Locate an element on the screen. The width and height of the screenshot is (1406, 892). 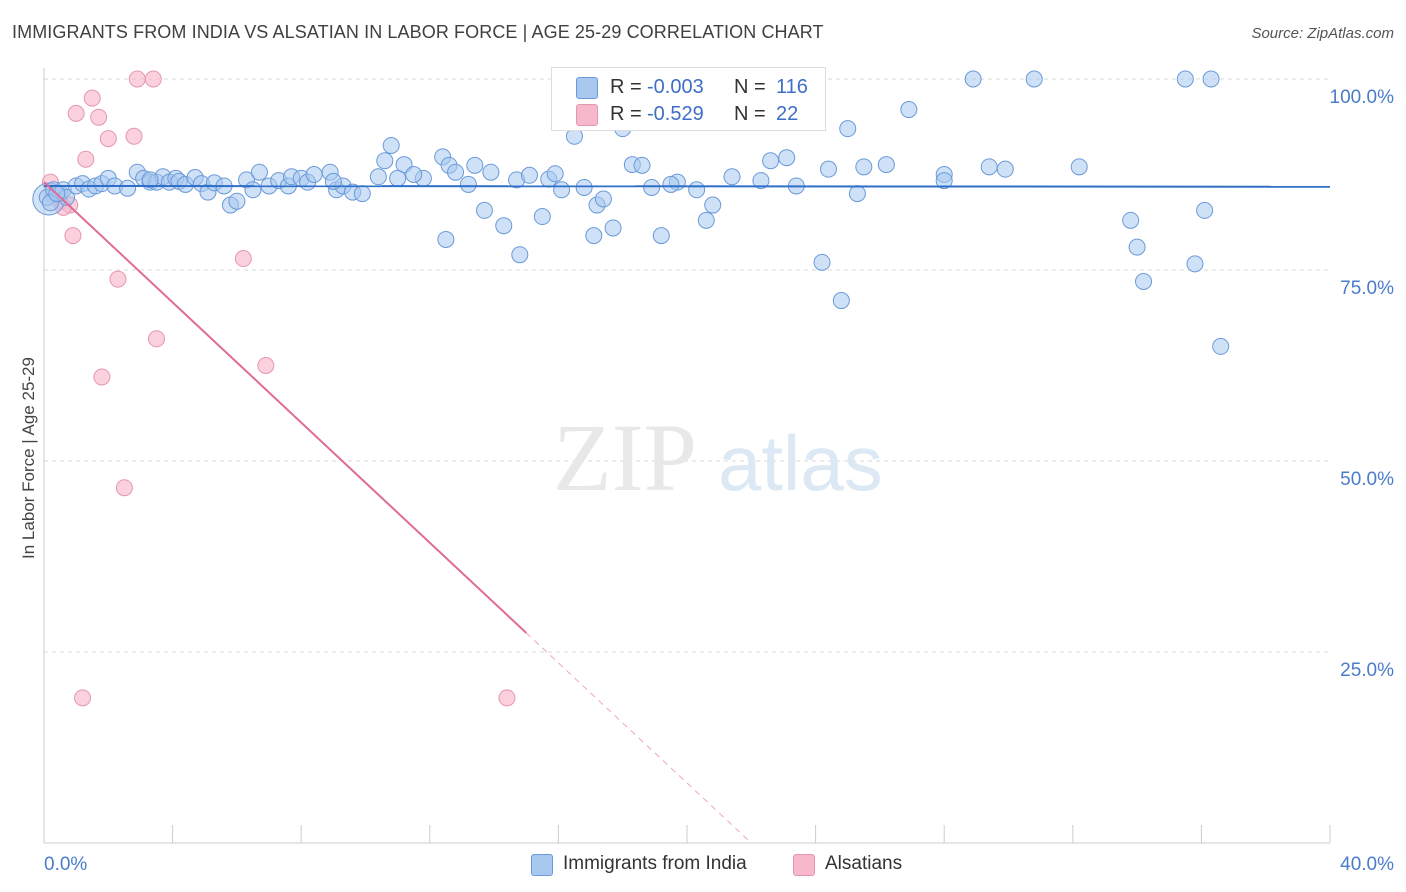
legend-swatch-alsatians is located at coordinates (804, 865).